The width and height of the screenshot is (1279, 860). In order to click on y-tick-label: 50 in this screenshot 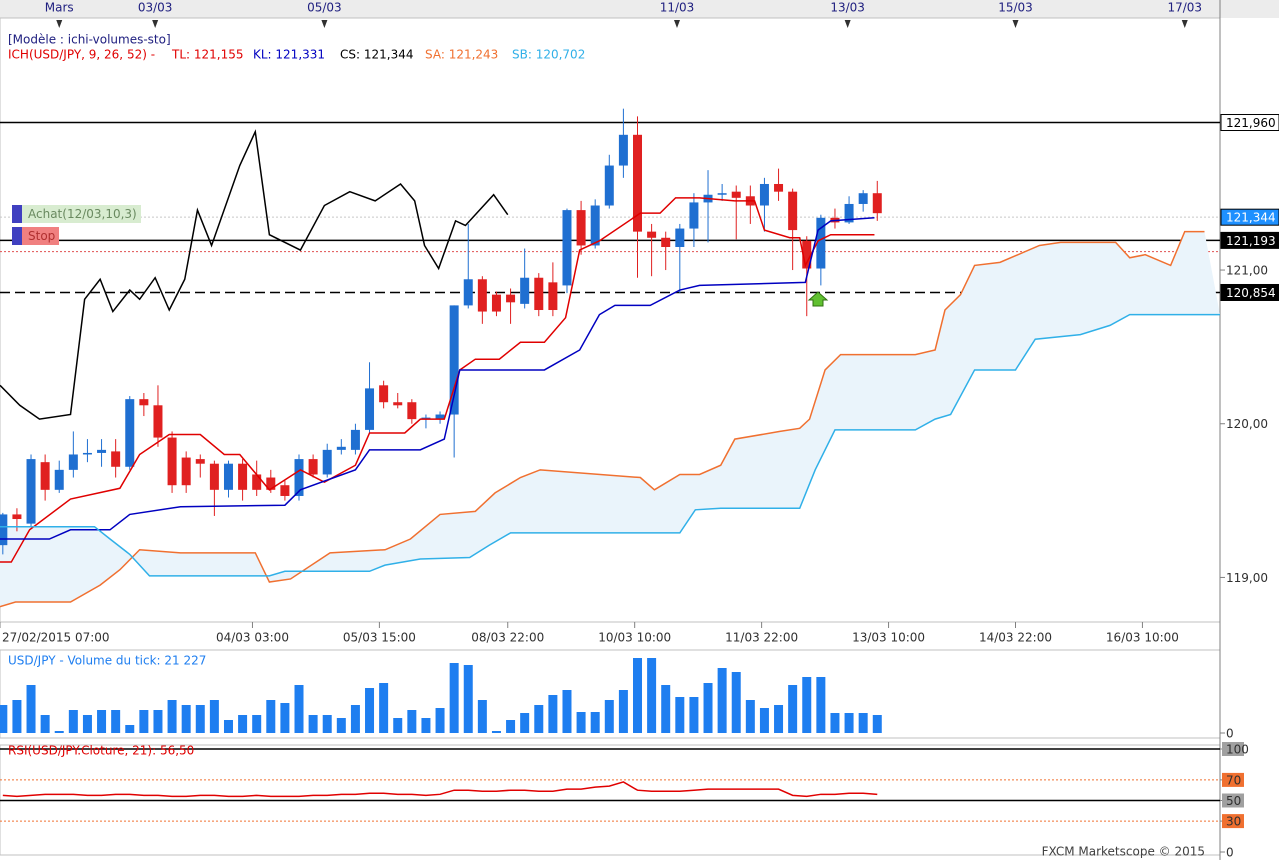, I will do `click(1233, 801)`.